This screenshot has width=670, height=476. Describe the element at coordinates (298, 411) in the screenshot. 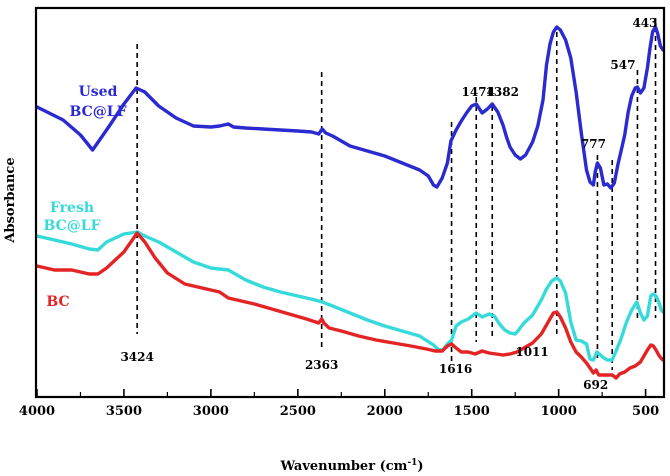

I see `x-tick-label-2500: 2500` at that location.